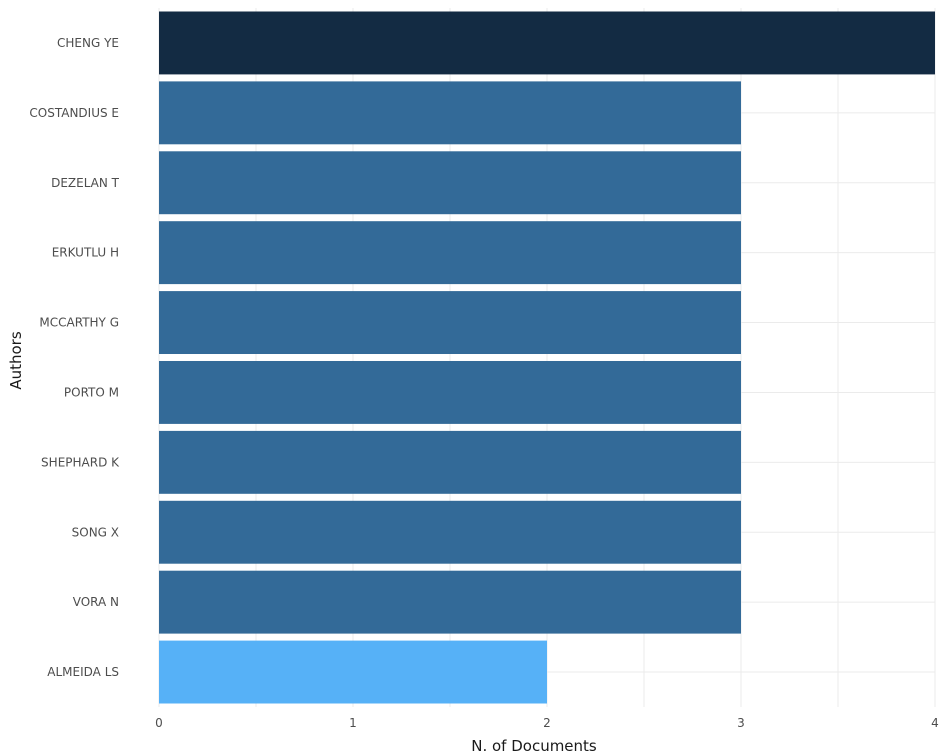  What do you see at coordinates (88, 43) in the screenshot?
I see `y-tick-label: CHENG YE` at bounding box center [88, 43].